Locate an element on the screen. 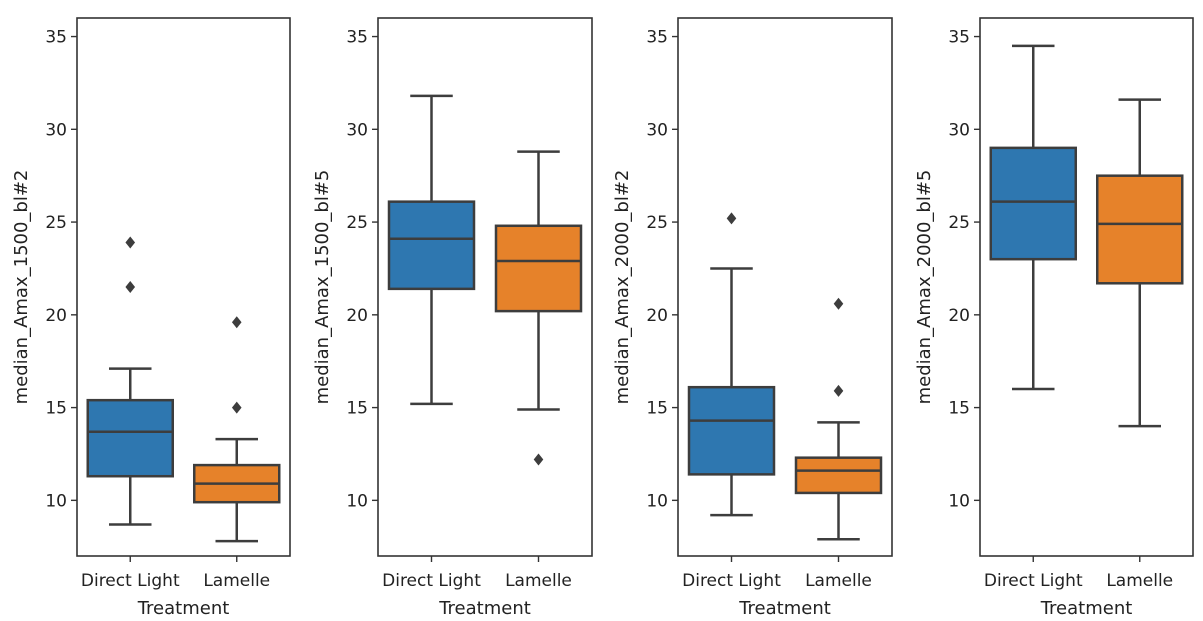 This screenshot has height=621, width=1203. y-axis-label: median_Amax_1500_bl#2 is located at coordinates (21, 287).